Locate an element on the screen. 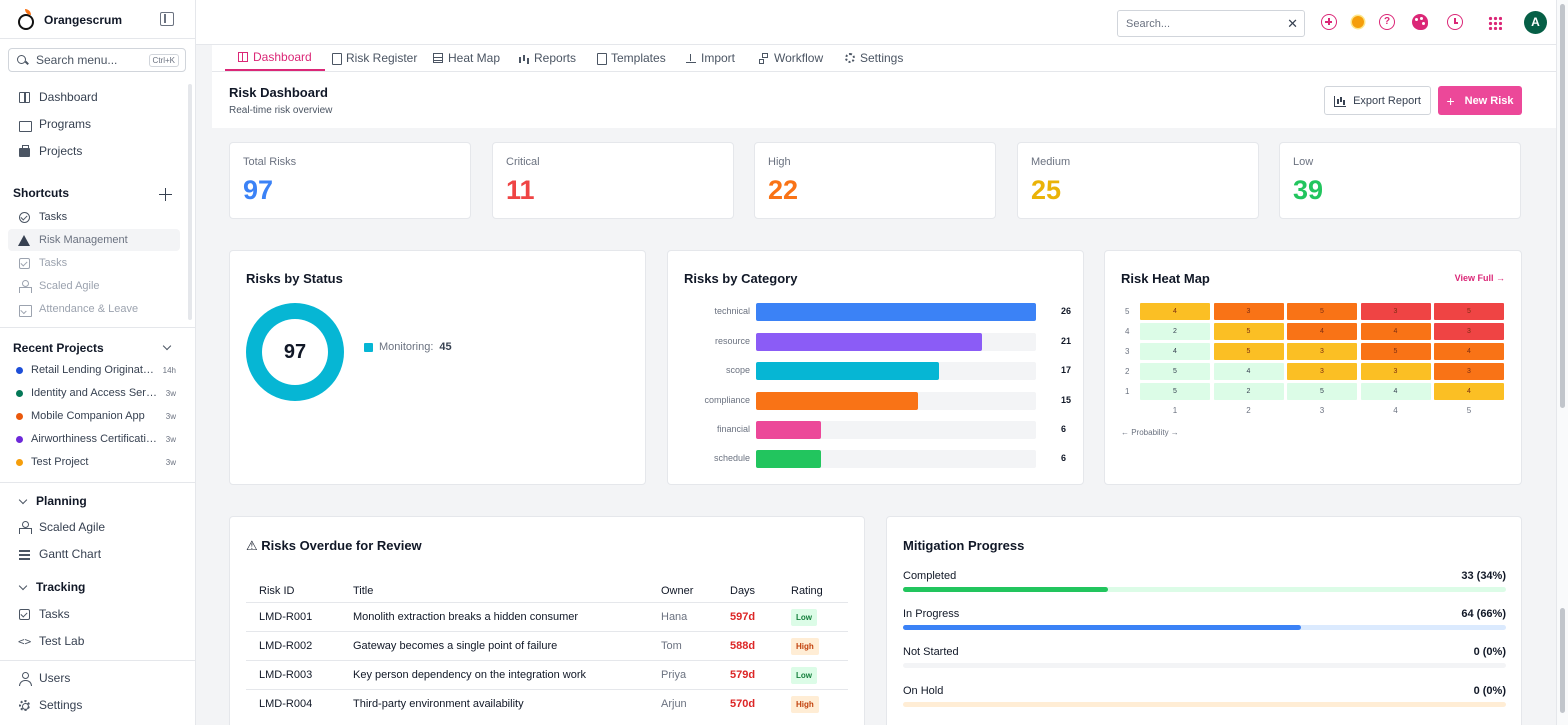  shortcut-scaled-agile: Scaled Agile is located at coordinates (94, 286).